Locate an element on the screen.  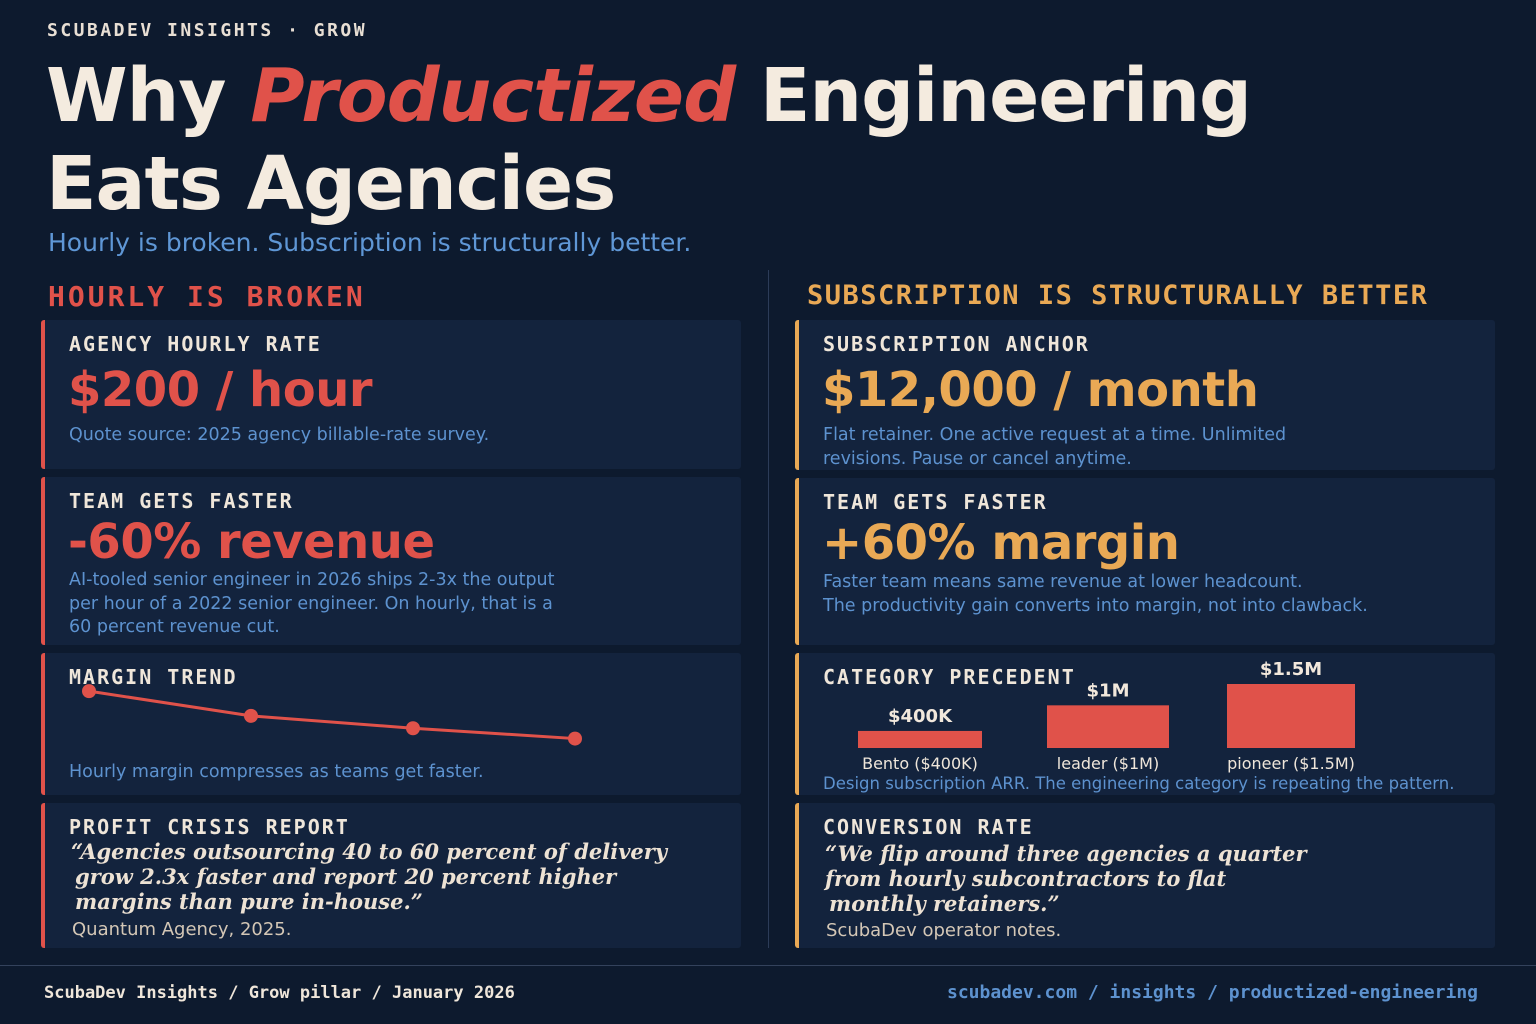
quote-line: monthly retainers.” is located at coordinates (944, 903).